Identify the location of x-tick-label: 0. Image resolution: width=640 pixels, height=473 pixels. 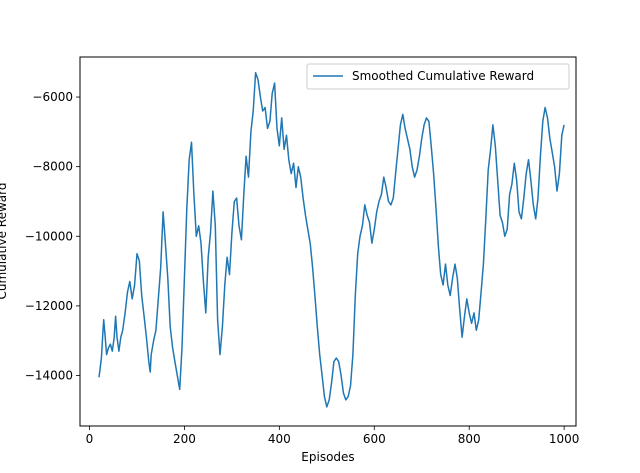
(90, 439).